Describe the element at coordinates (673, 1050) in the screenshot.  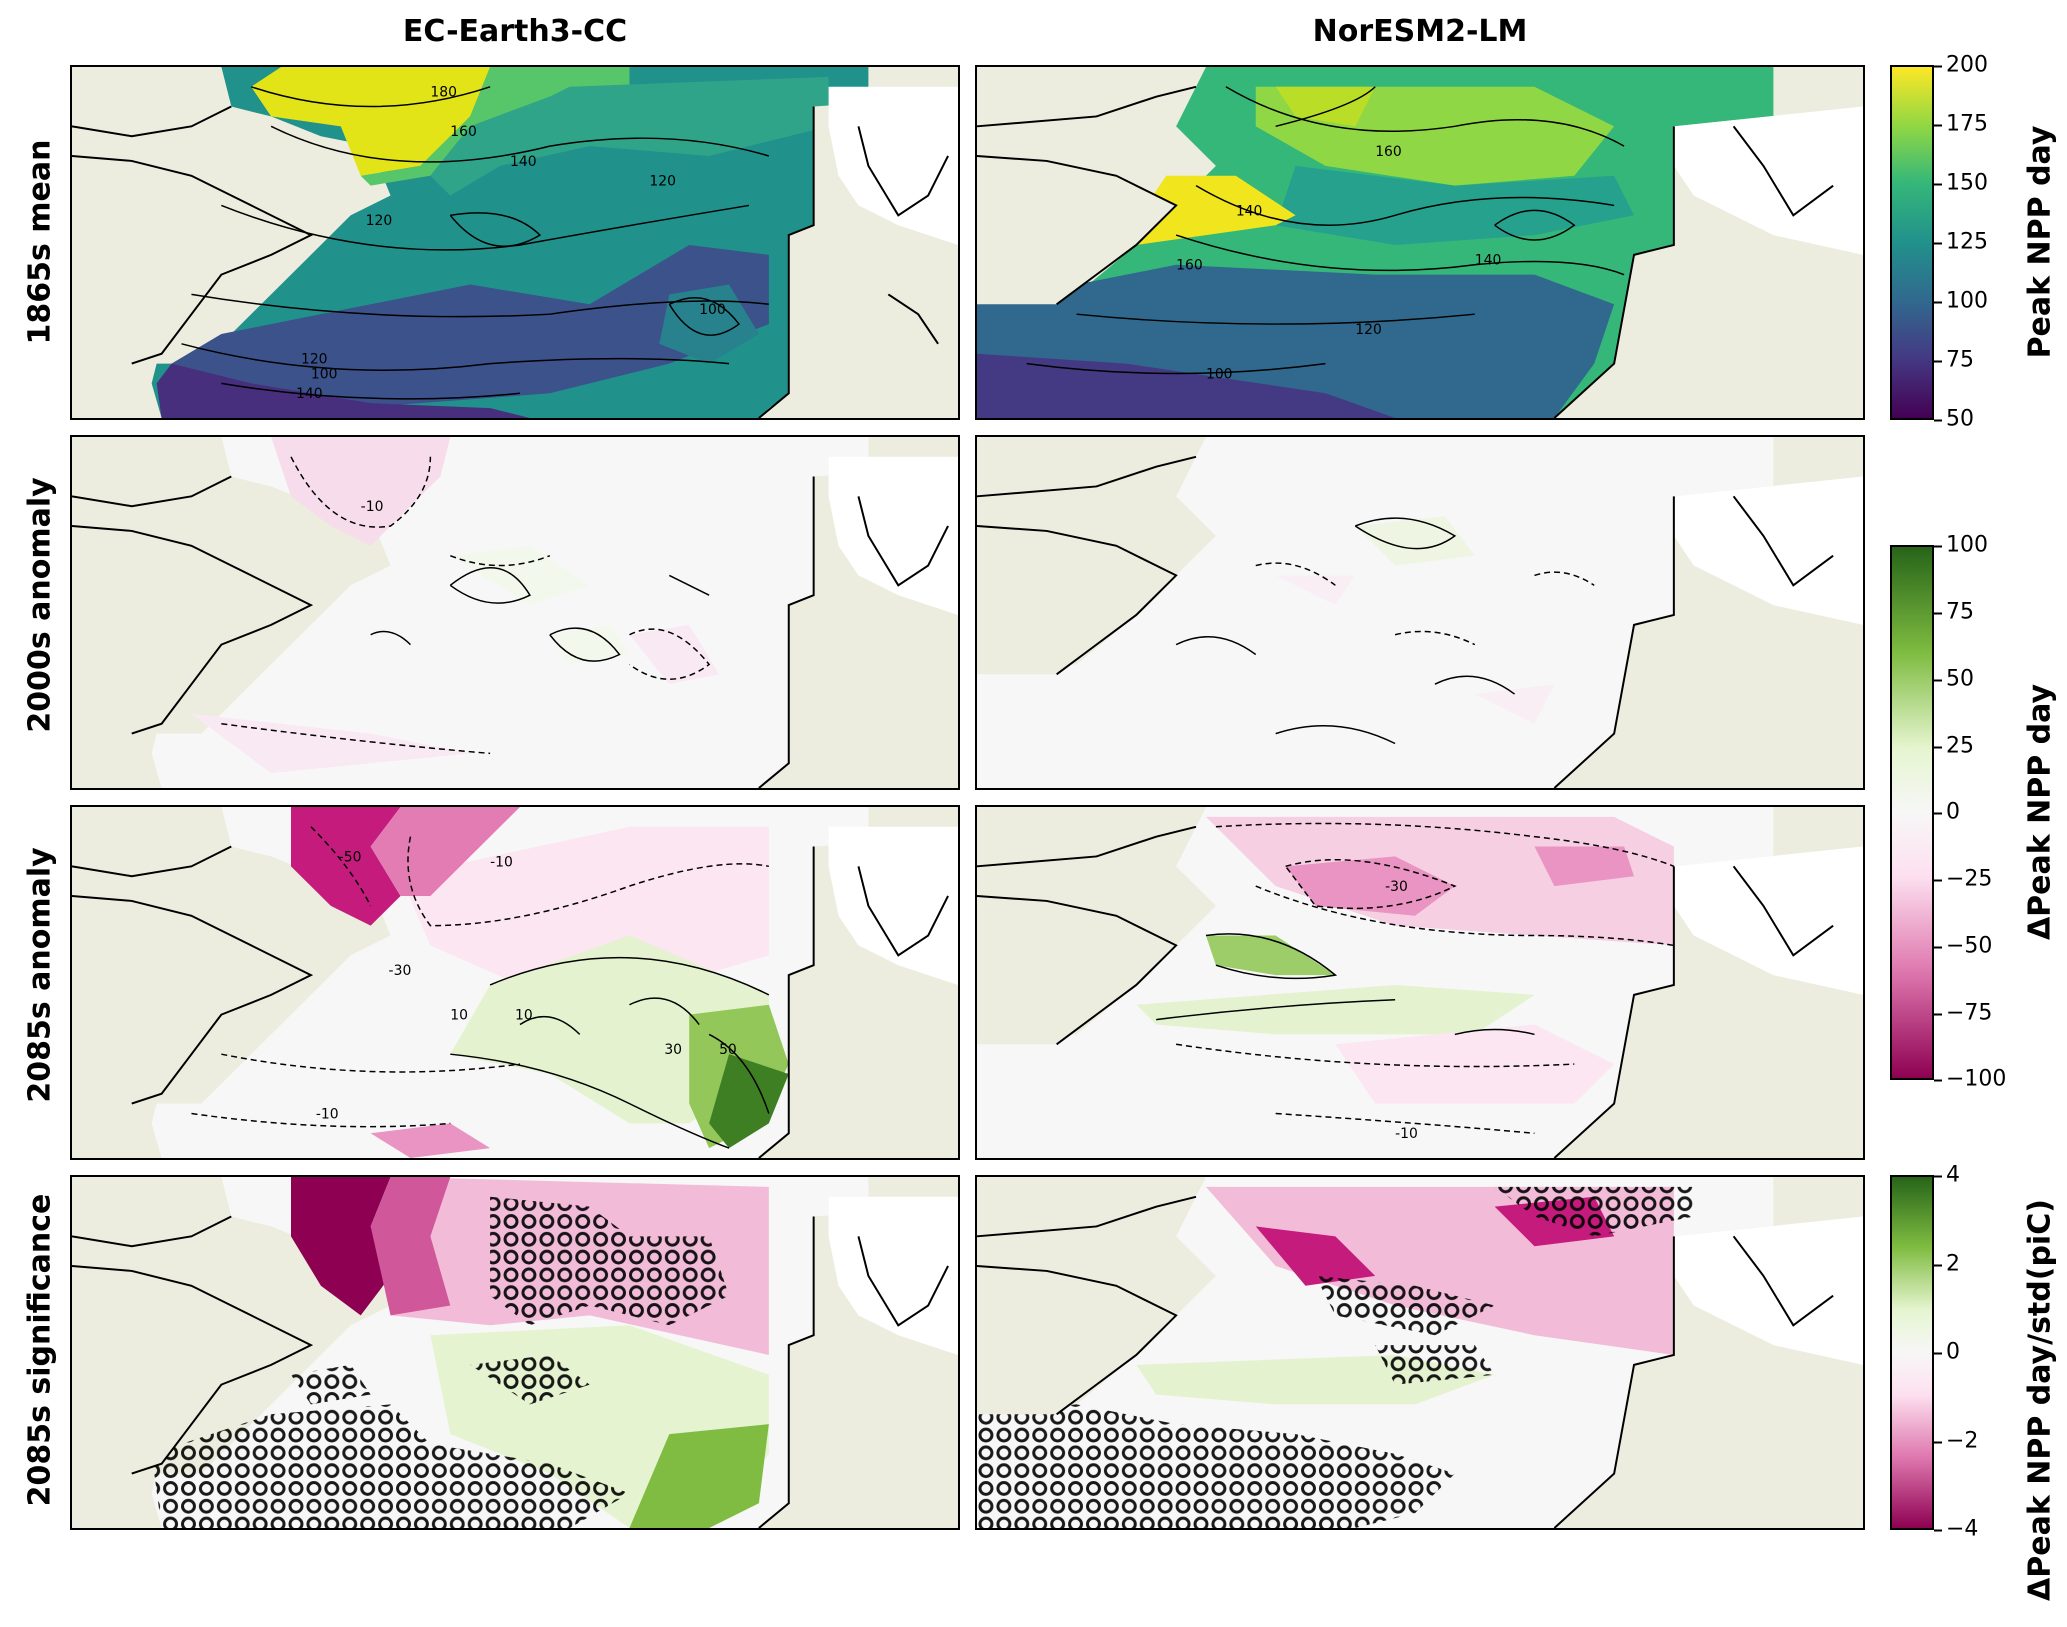
I see `contour-label: 30` at that location.